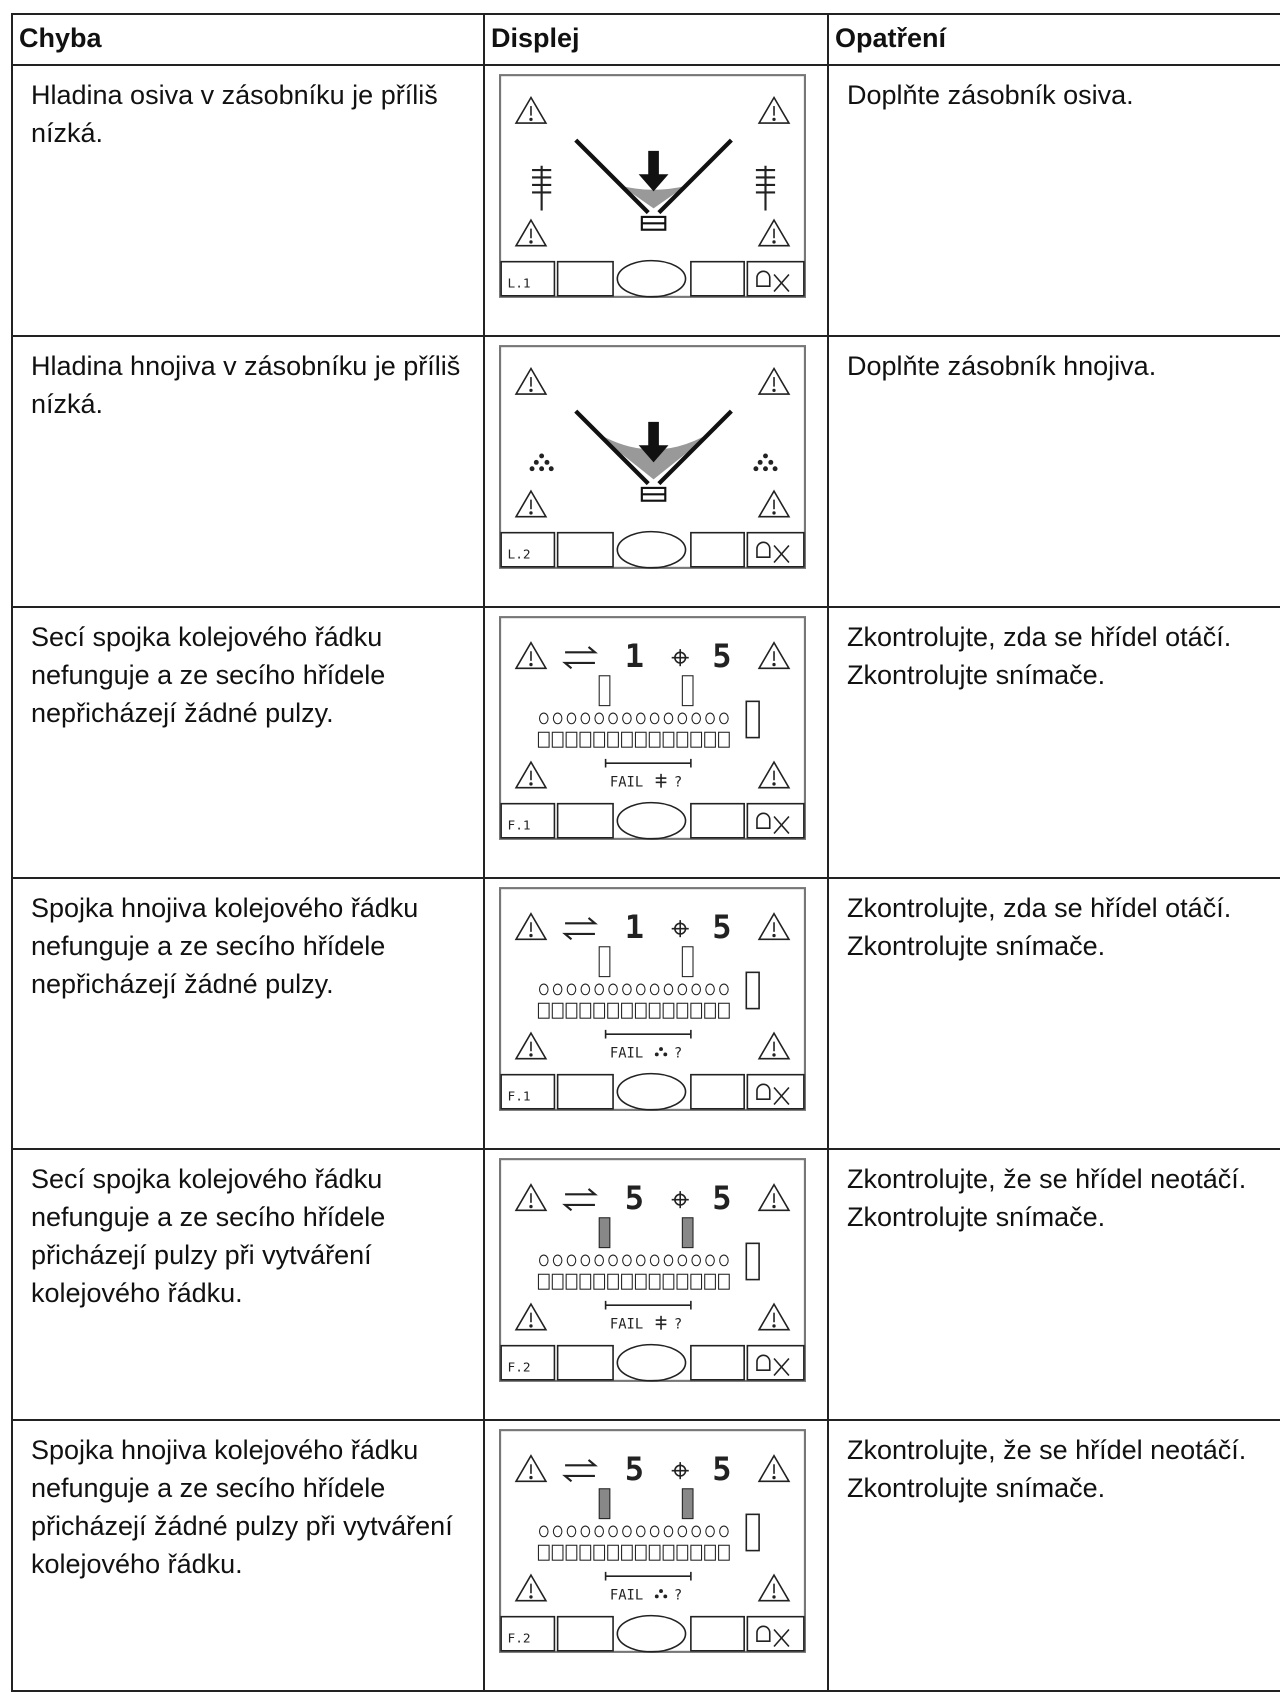  Describe the element at coordinates (1053, 200) in the screenshot. I see `action-cell: Doplňte zásobník osiva.` at that location.